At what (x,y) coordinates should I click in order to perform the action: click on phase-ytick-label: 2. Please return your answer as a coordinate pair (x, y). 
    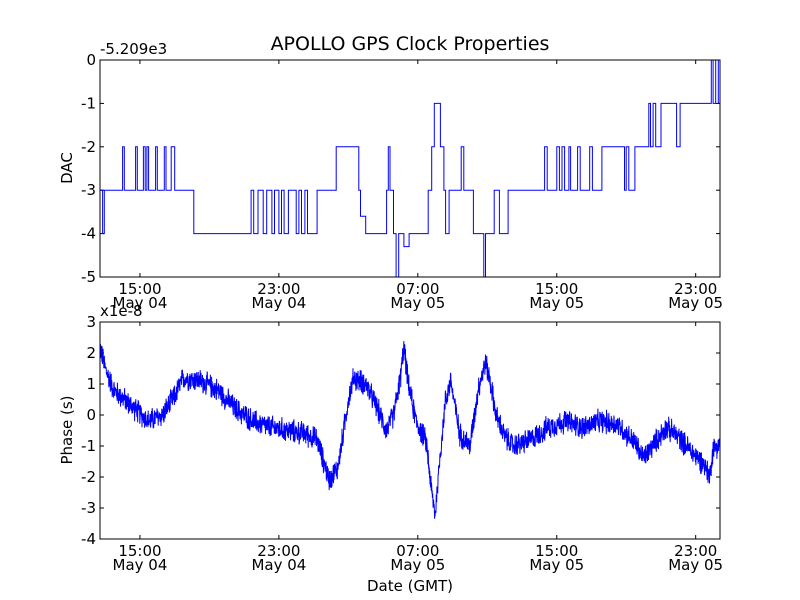
    Looking at the image, I should click on (91, 353).